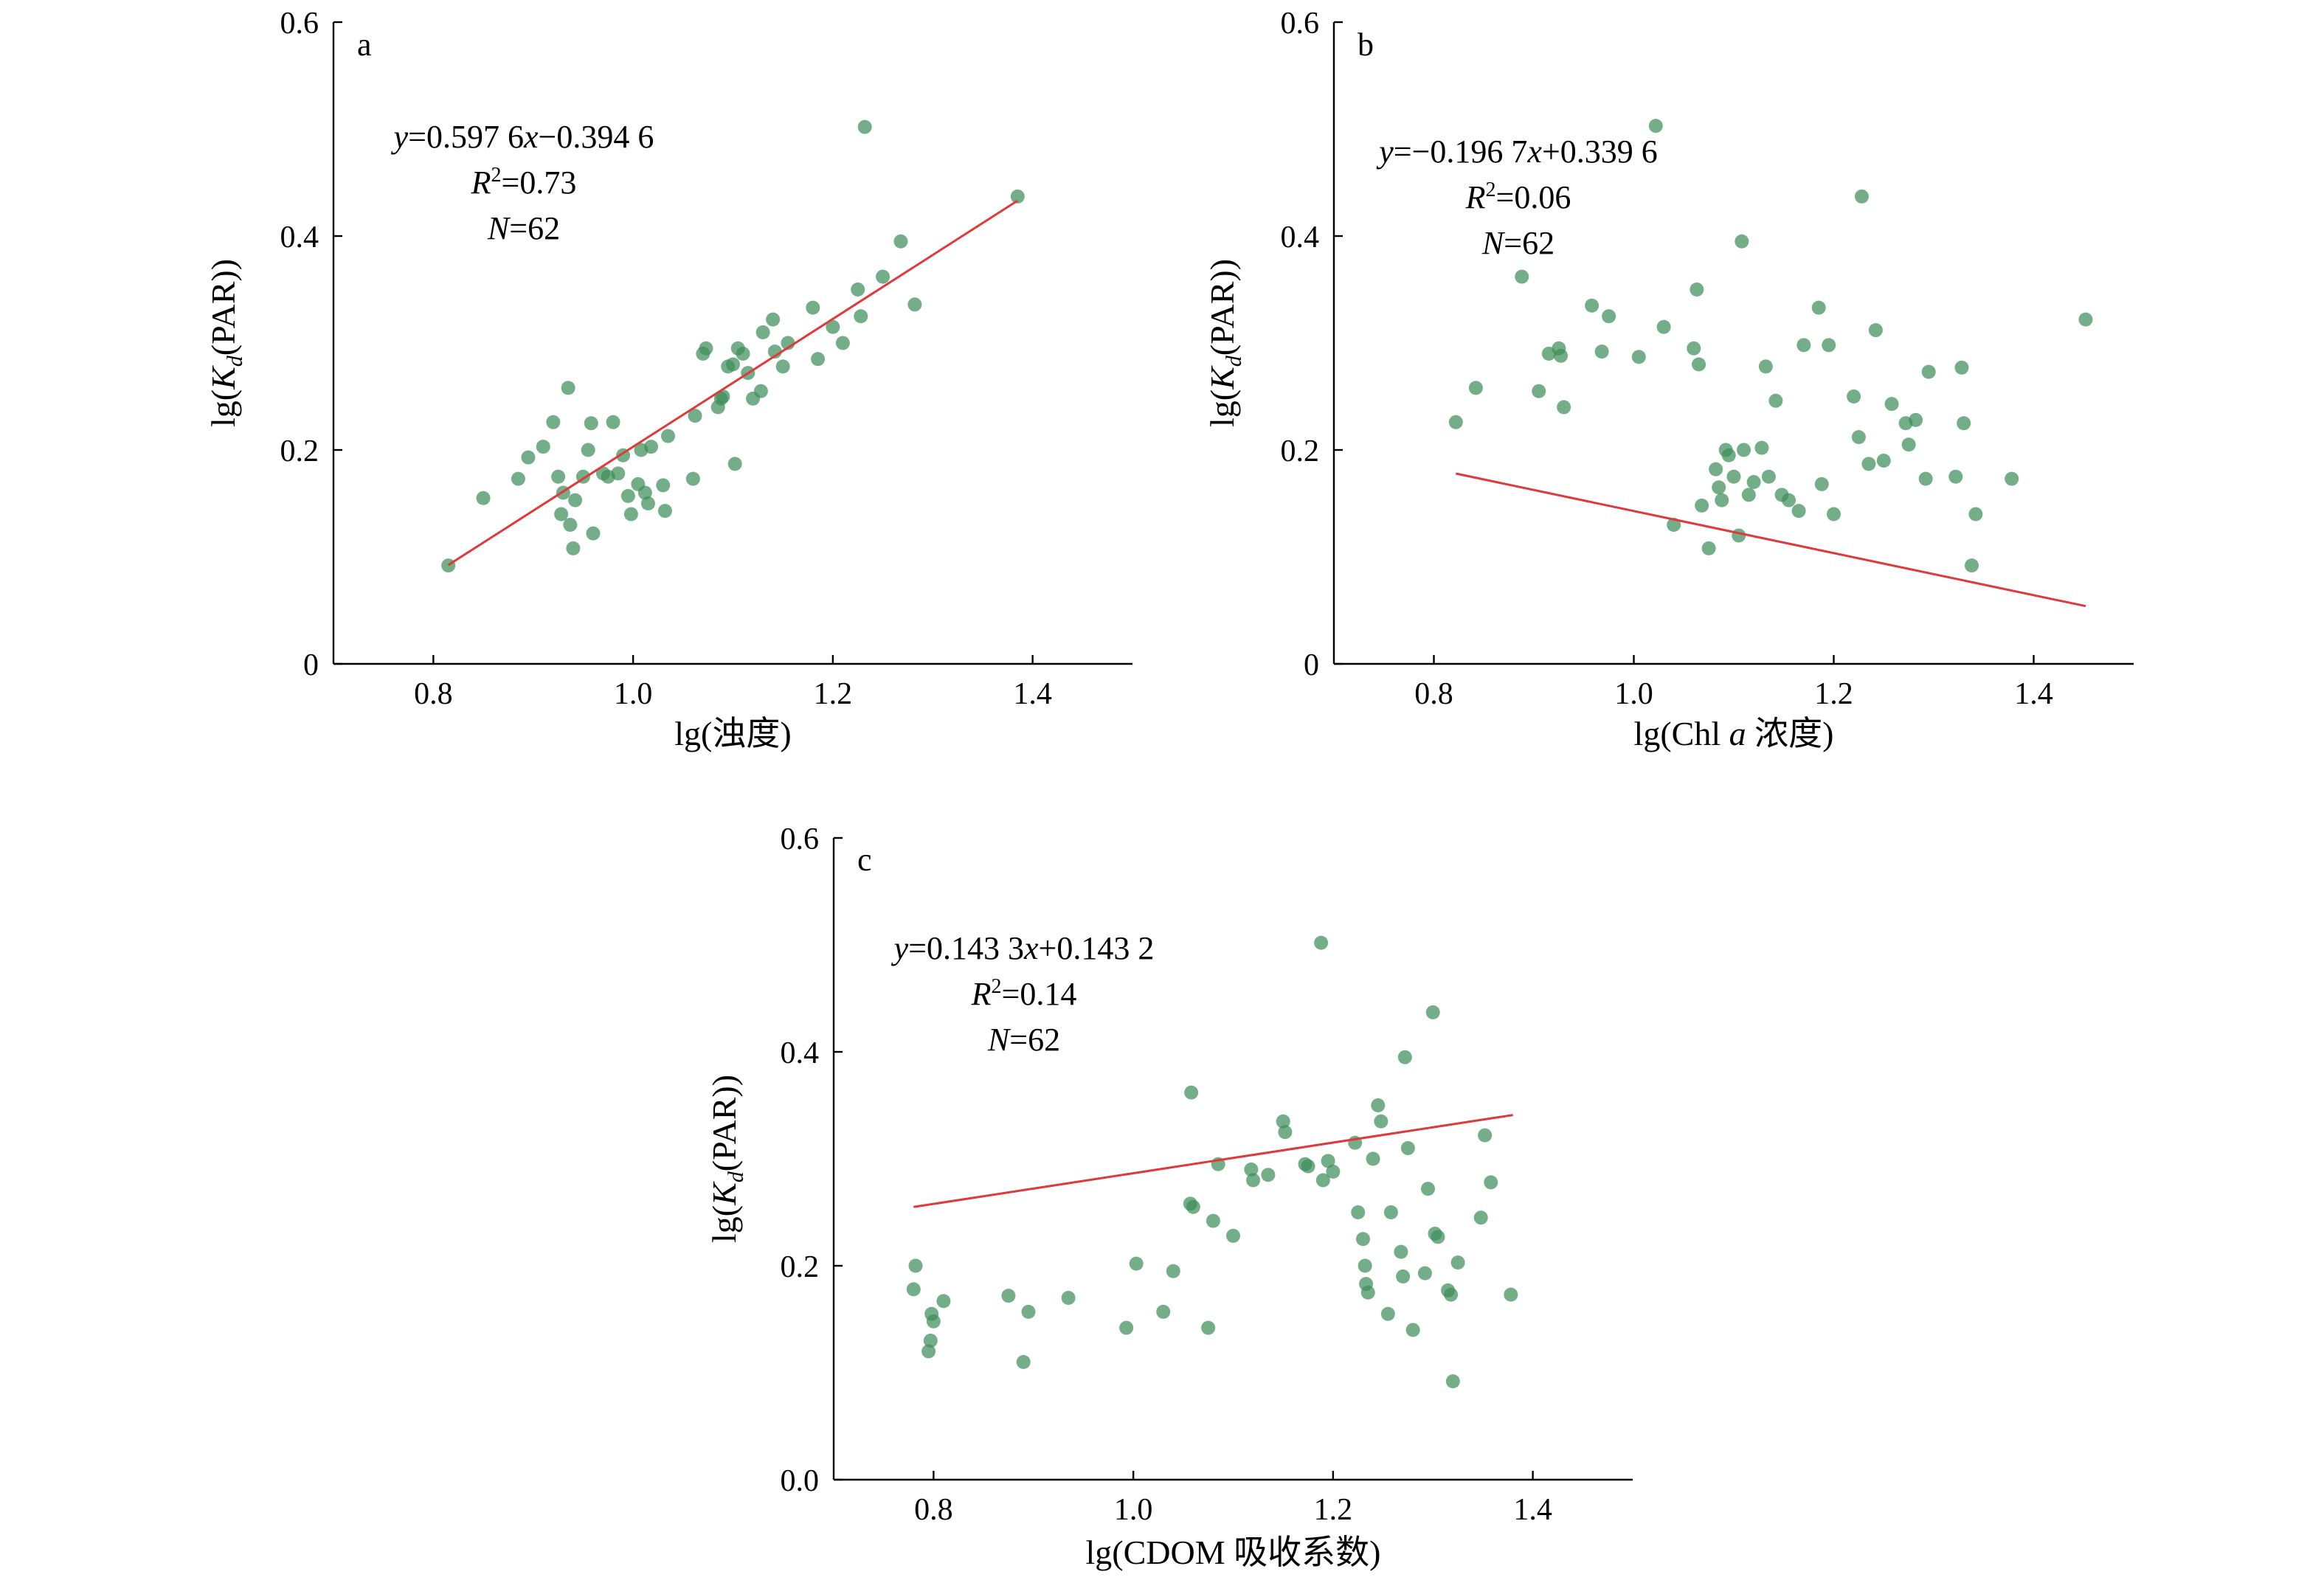 The image size is (2324, 1580). What do you see at coordinates (726, 1159) in the screenshot?
I see `y-axis-label: lg(Kd(PAR))` at bounding box center [726, 1159].